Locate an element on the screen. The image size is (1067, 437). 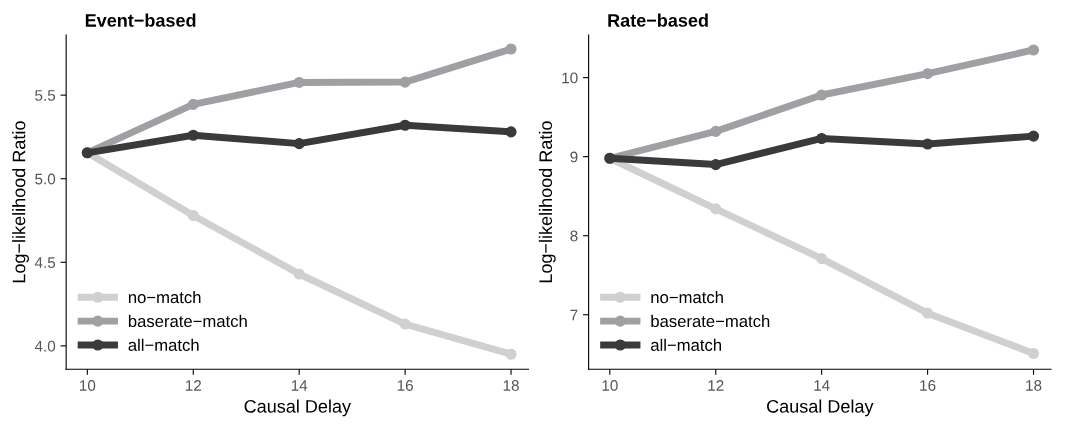
y-tick-label: 4.5 is located at coordinates (45, 262).